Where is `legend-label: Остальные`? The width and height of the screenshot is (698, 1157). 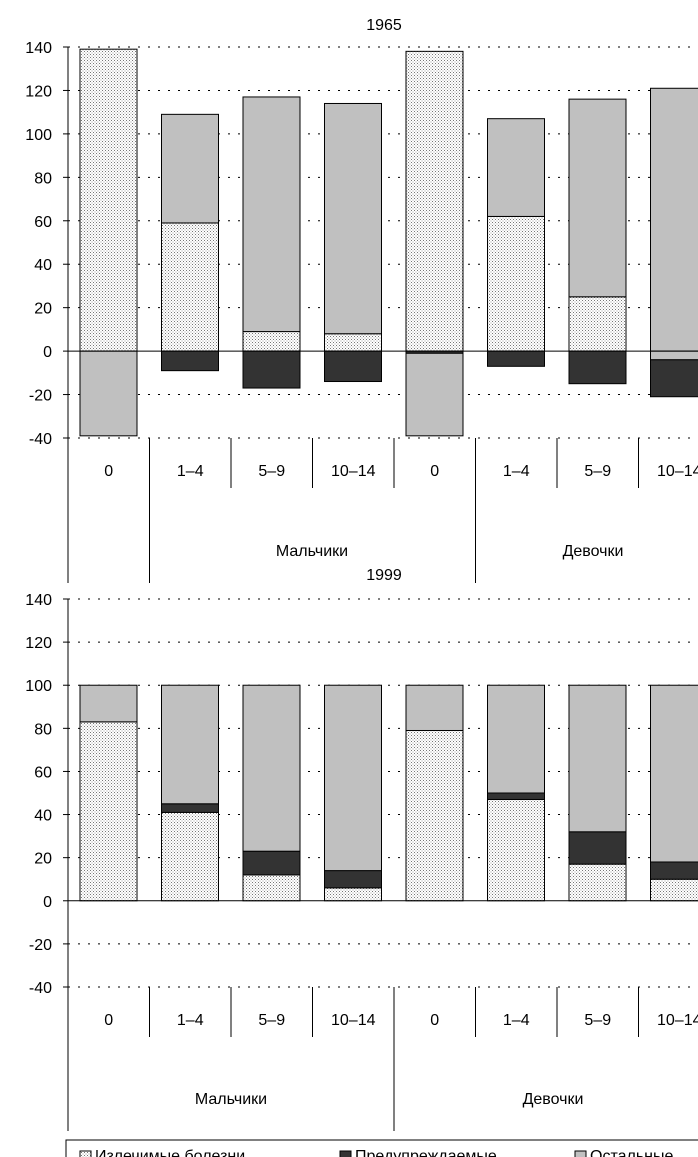
legend-label: Остальные is located at coordinates (632, 1152).